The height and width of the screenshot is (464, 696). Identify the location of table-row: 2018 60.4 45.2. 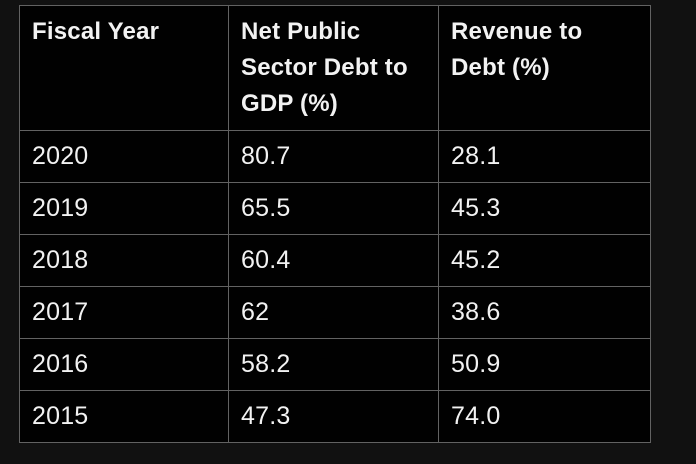
(335, 260).